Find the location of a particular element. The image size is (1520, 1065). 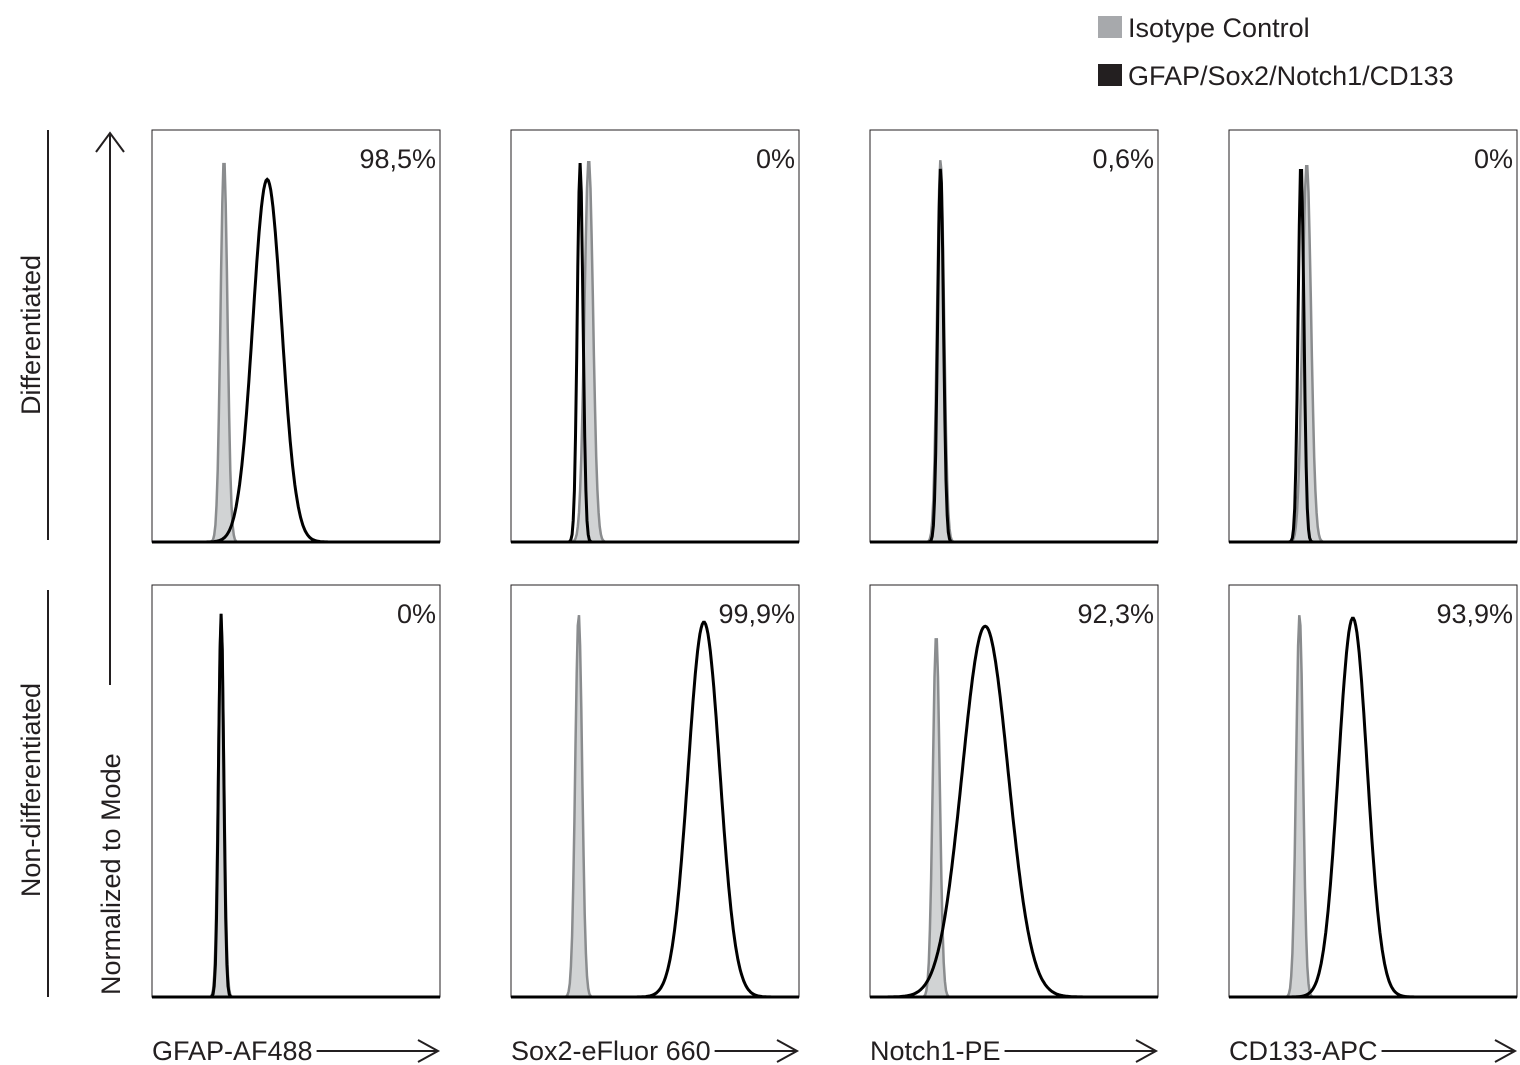

x-axis-label: CD133-APC is located at coordinates (1303, 1050).